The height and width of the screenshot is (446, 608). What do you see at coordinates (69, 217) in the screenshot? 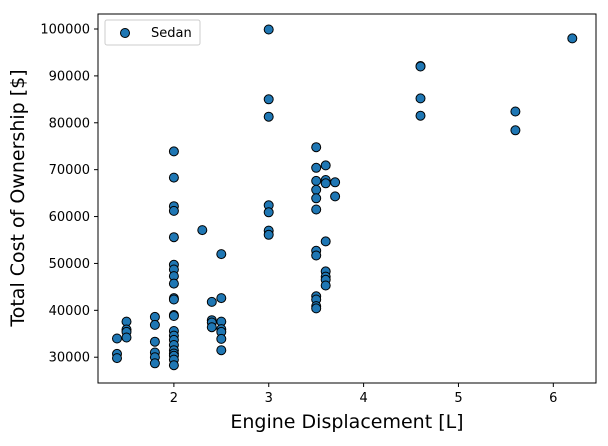
I see `y-tick-label: 60000` at bounding box center [69, 217].